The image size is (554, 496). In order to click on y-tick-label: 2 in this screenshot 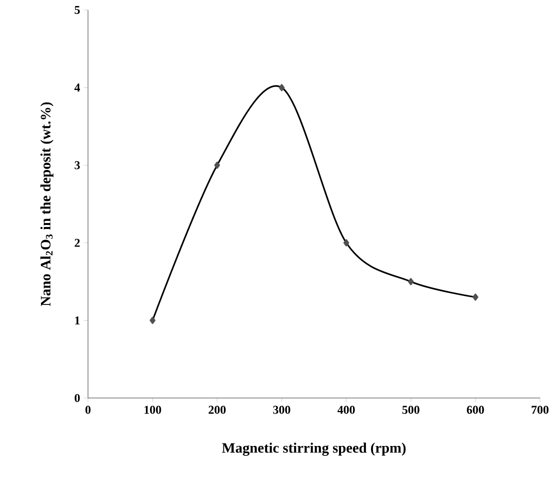, I will do `click(77, 242)`.